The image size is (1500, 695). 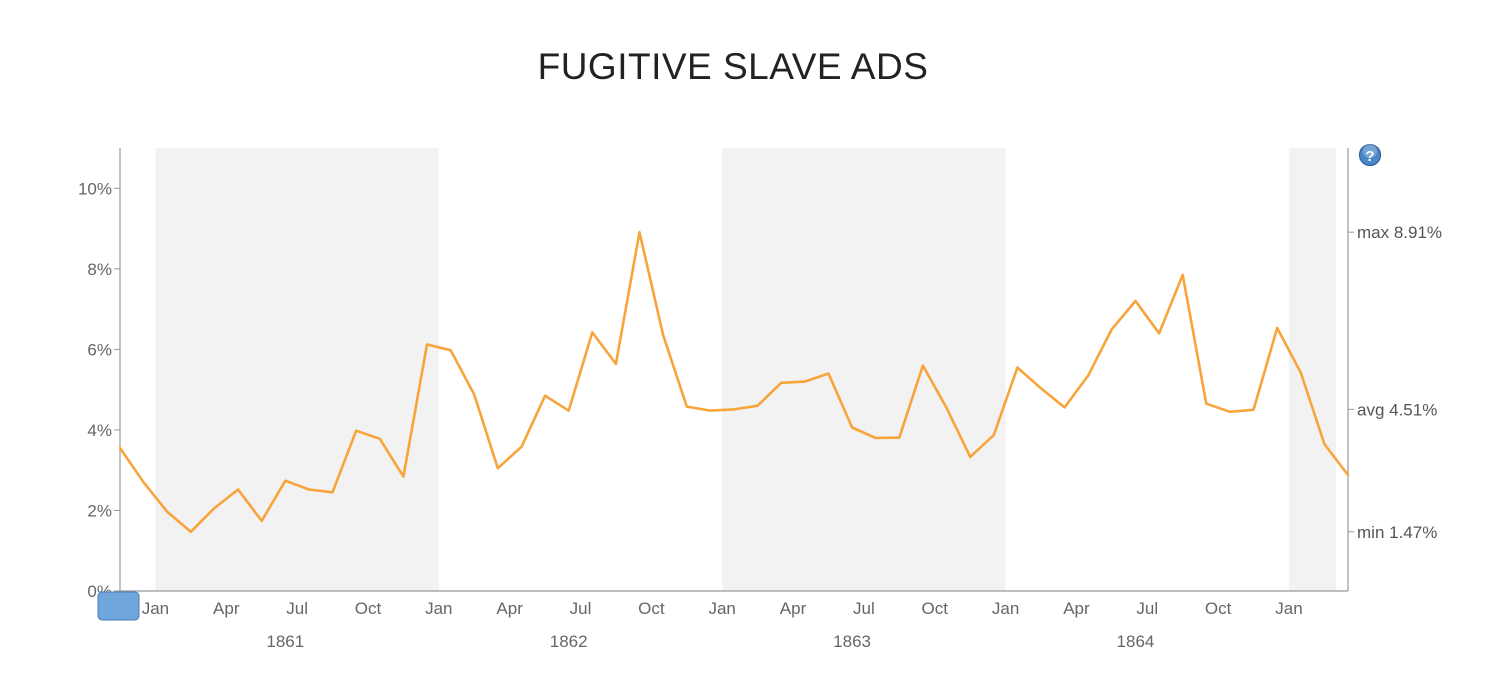 What do you see at coordinates (569, 641) in the screenshot?
I see `x-year-label: 1862` at bounding box center [569, 641].